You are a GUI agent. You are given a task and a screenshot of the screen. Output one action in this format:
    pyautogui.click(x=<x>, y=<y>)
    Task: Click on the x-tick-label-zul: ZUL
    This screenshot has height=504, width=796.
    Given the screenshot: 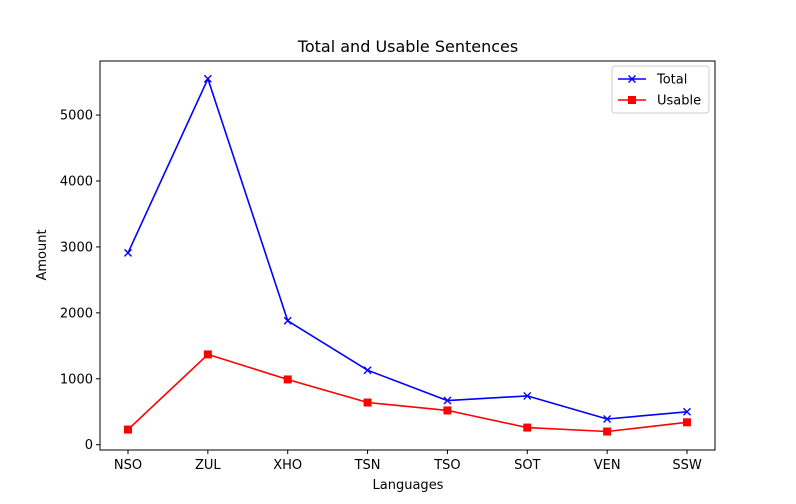 What is the action you would take?
    pyautogui.click(x=208, y=465)
    